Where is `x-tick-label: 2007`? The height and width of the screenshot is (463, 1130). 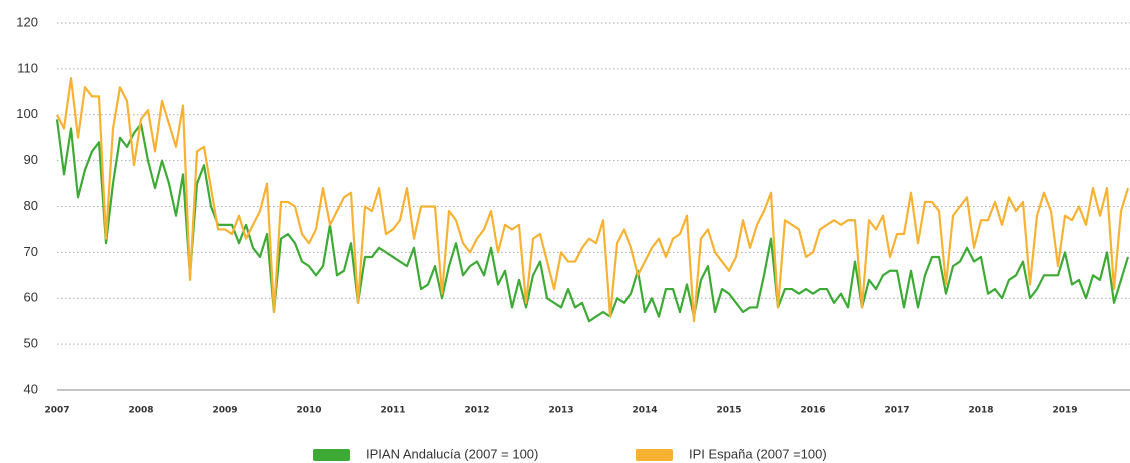 x-tick-label: 2007 is located at coordinates (56, 411).